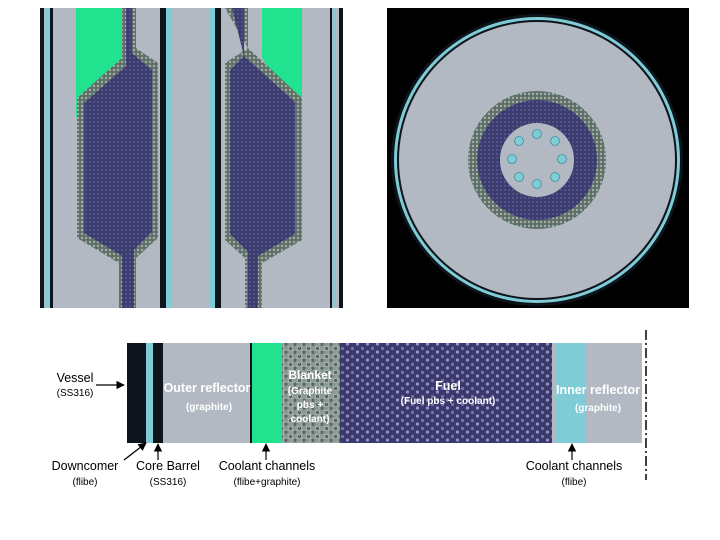 The image size is (720, 540). I want to click on downcomer-callout-label: Downcomer, so click(85, 466).